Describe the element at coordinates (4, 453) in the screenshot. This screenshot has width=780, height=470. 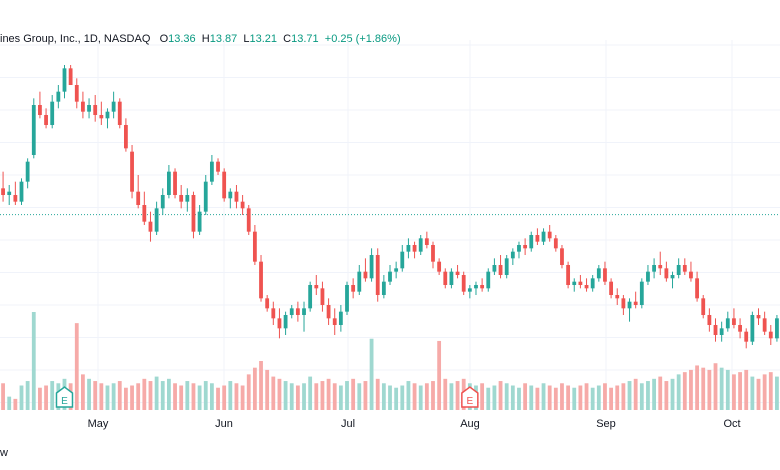
I see `bottom-note: w` at that location.